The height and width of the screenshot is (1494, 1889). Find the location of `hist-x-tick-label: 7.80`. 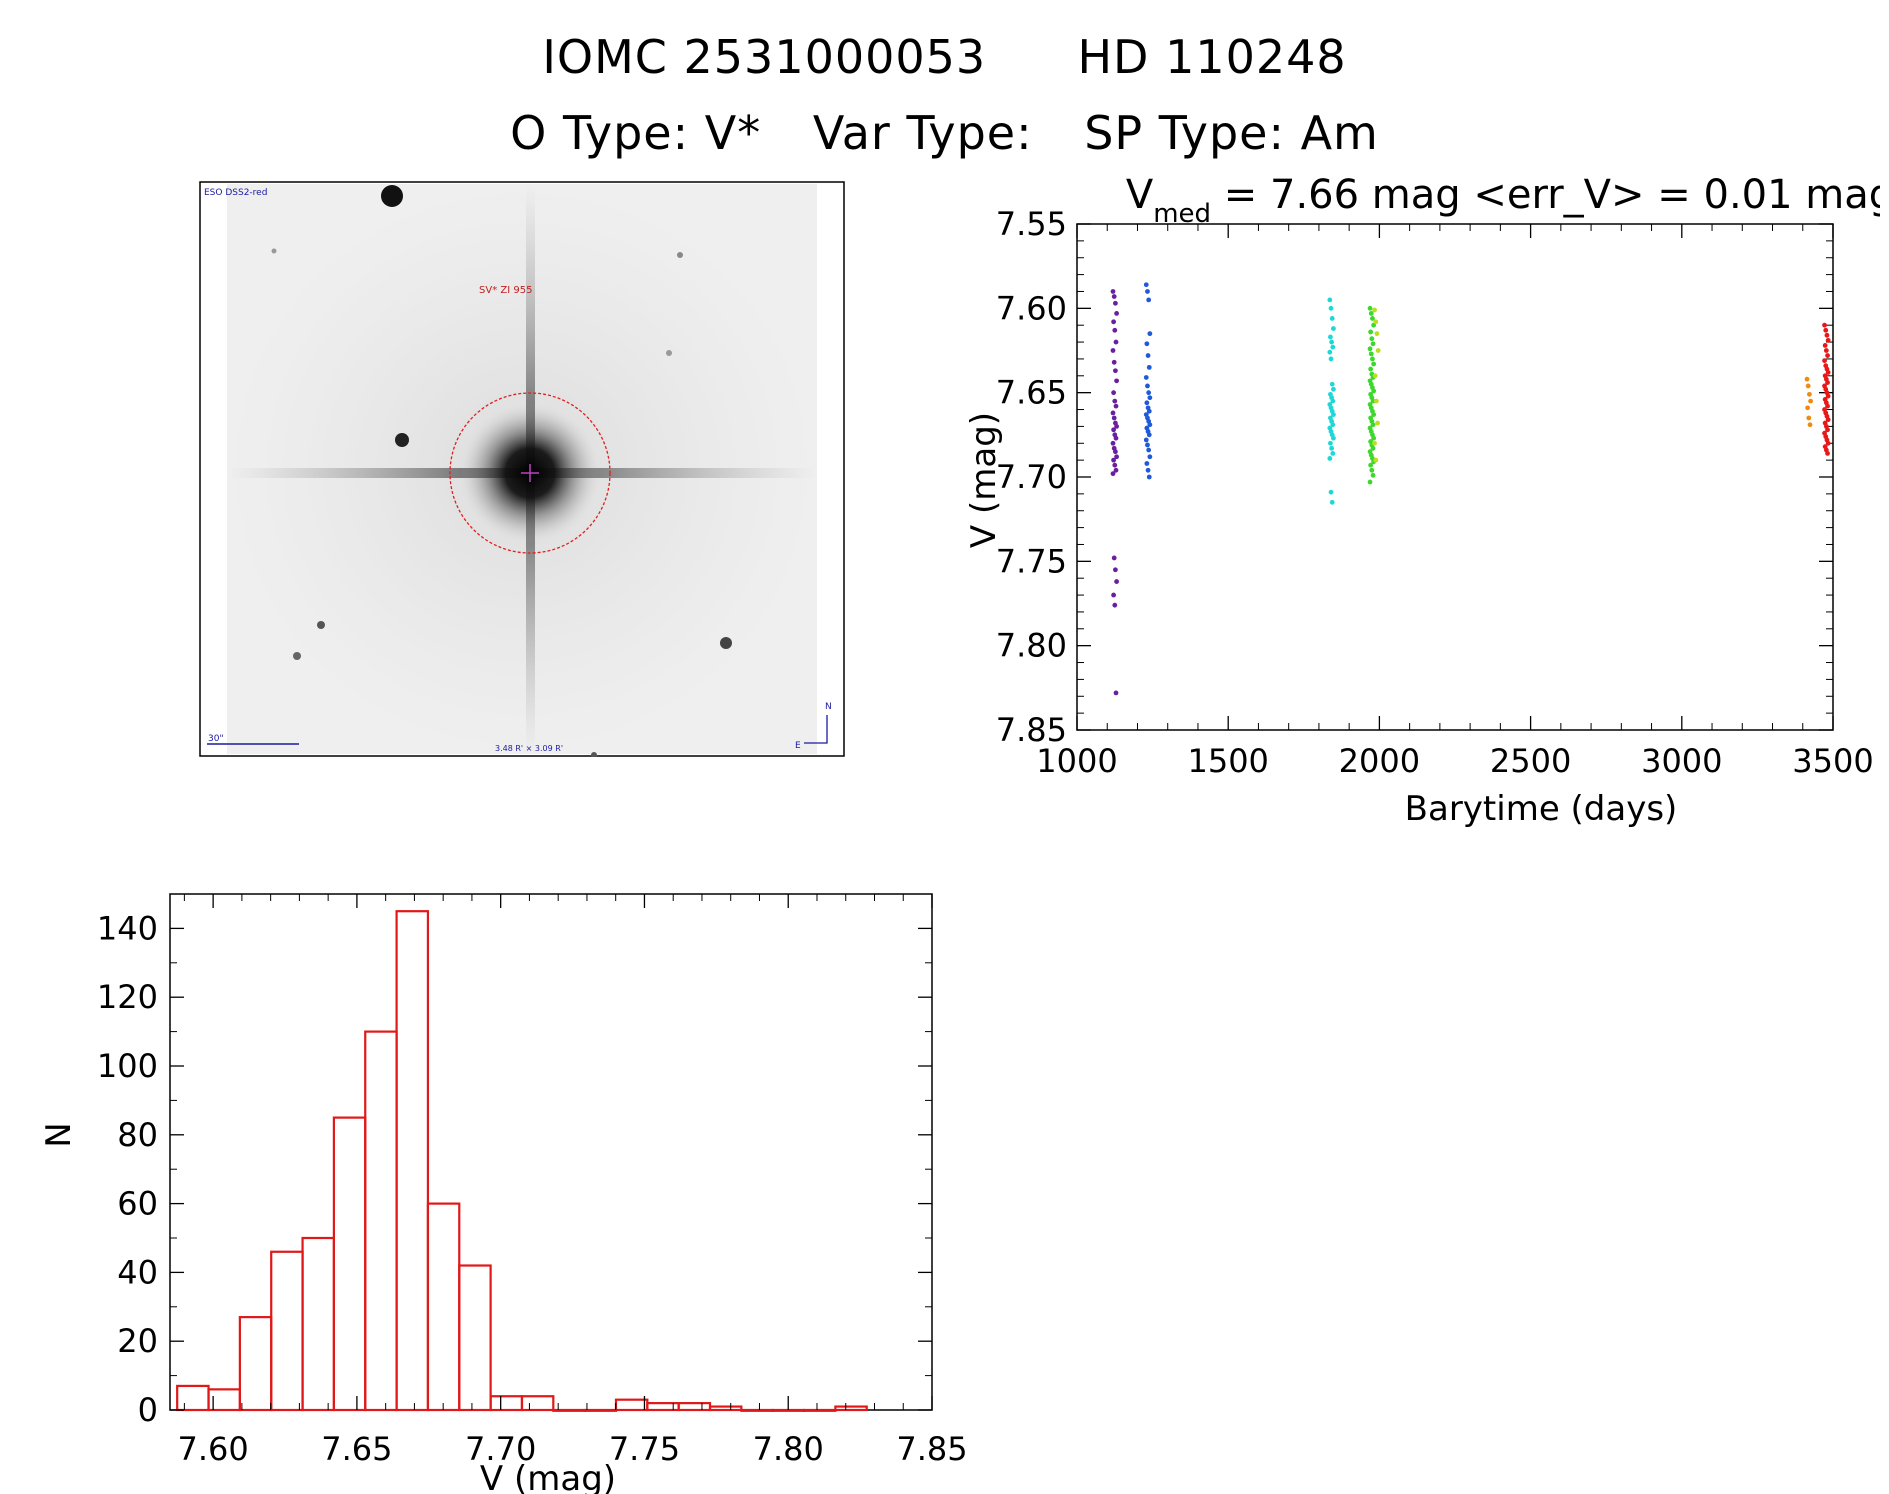

hist-x-tick-label: 7.80 is located at coordinates (788, 1449).